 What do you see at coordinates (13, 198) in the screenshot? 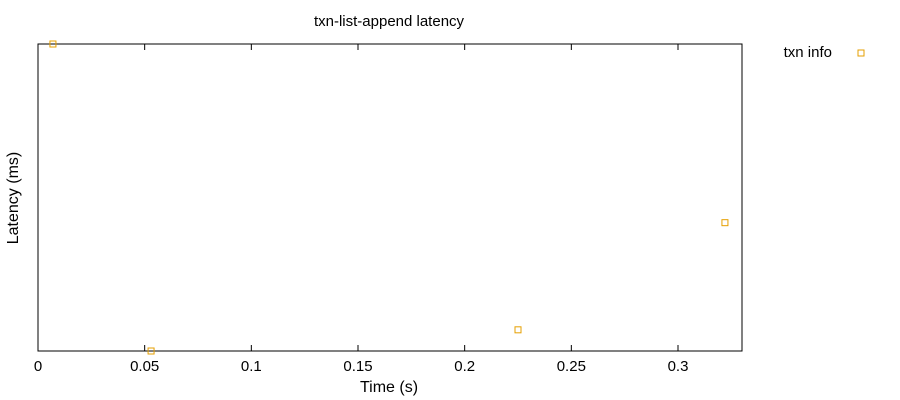
I see `y-axis-label: Latency (ms)` at bounding box center [13, 198].